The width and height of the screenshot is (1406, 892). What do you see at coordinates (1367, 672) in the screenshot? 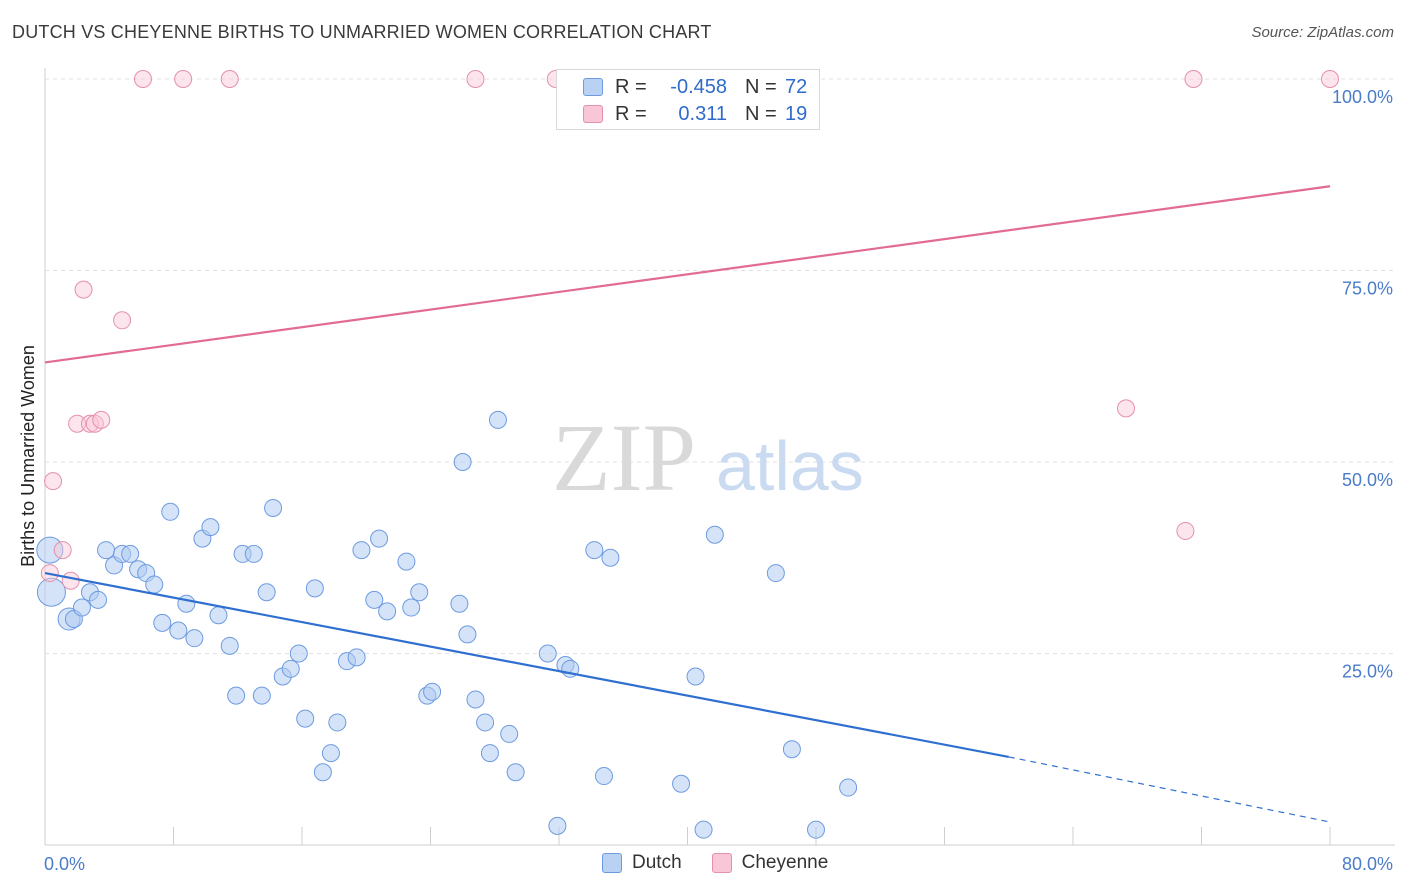
I see `y-tick-label: 25.0%` at bounding box center [1367, 672].